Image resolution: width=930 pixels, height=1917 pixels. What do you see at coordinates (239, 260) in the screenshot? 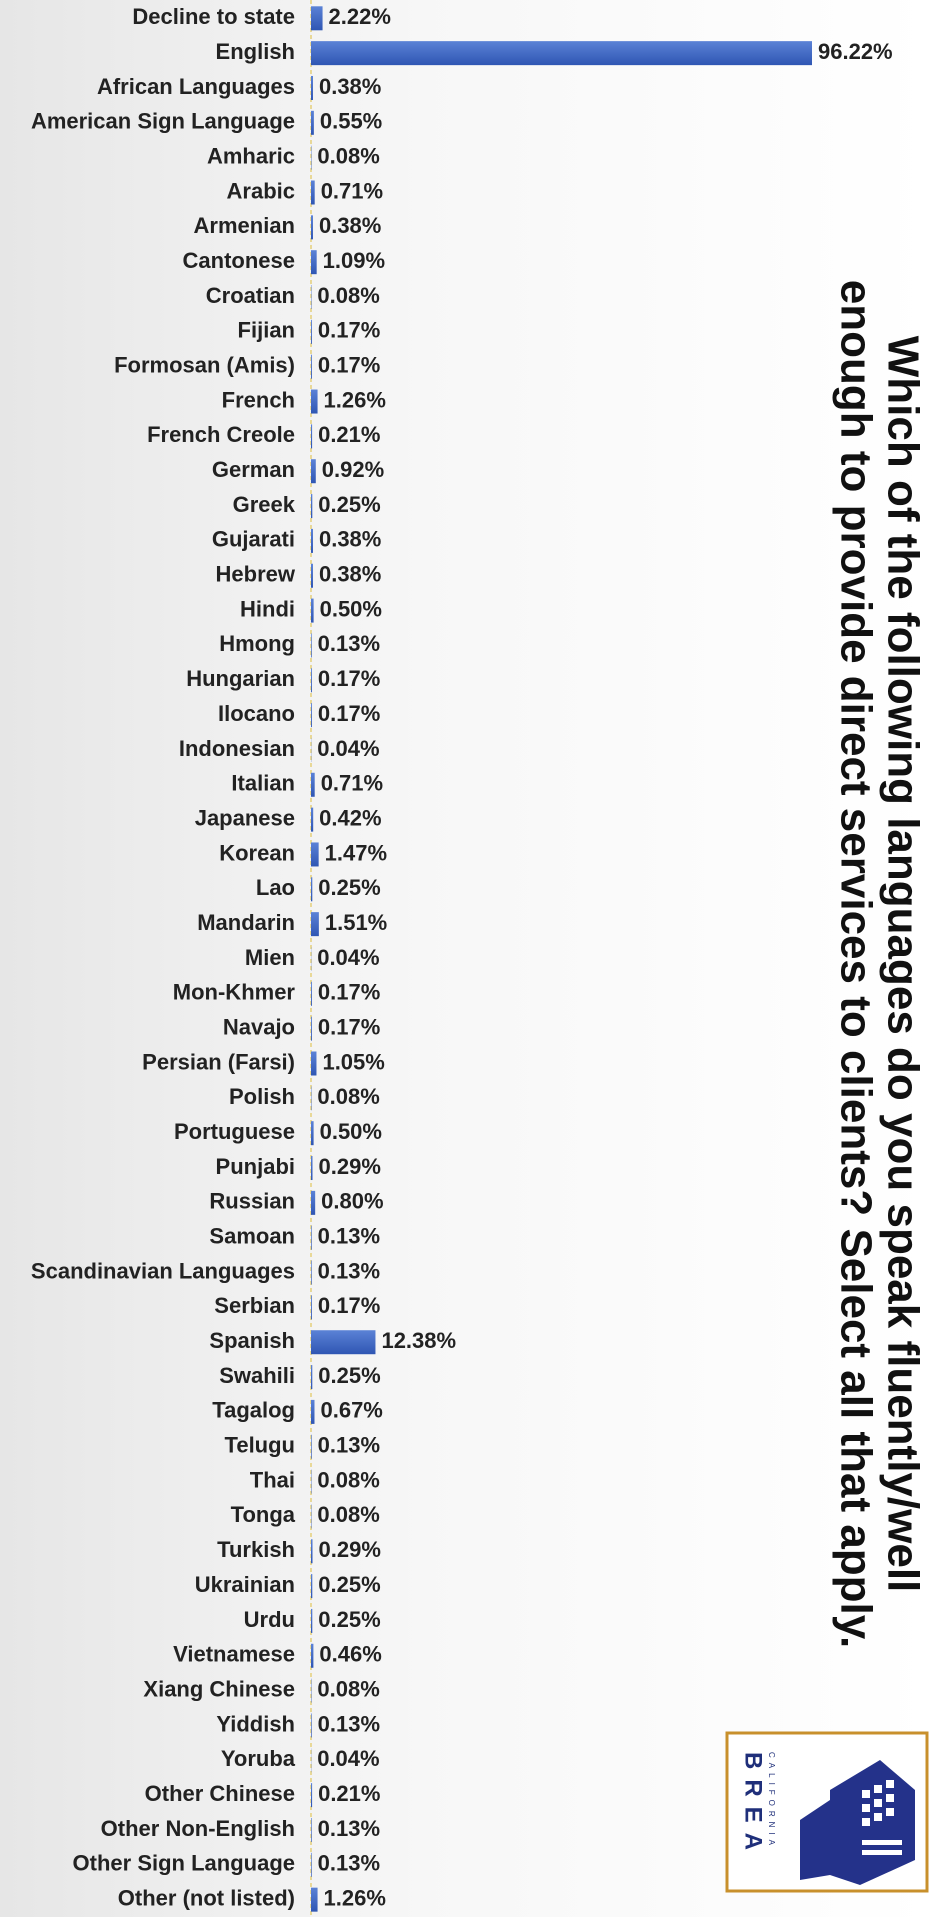
I see `category-label: Cantonese` at bounding box center [239, 260].